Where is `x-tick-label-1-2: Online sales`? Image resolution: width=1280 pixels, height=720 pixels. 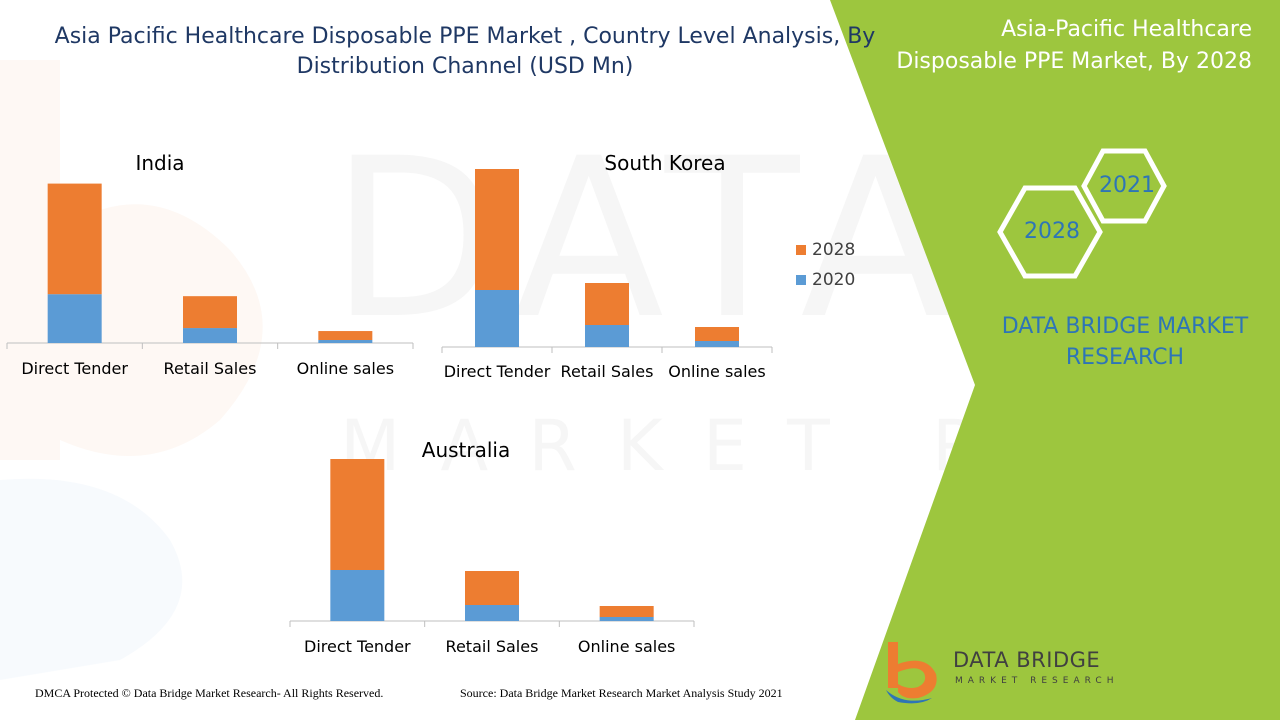 x-tick-label-1-2: Online sales is located at coordinates (716, 371).